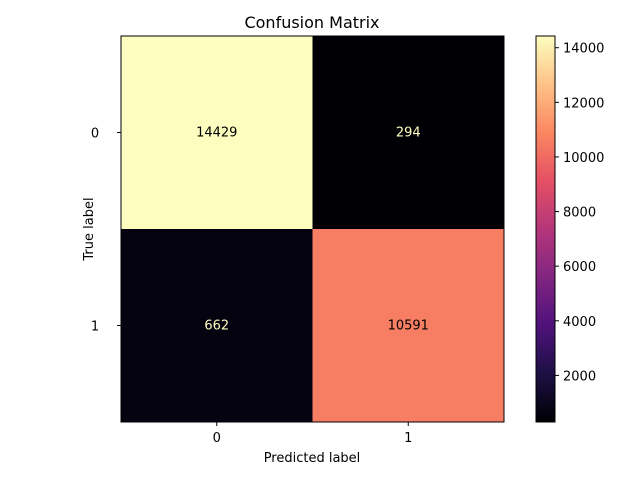  What do you see at coordinates (95, 134) in the screenshot?
I see `y-tick-label-0: 0` at bounding box center [95, 134].